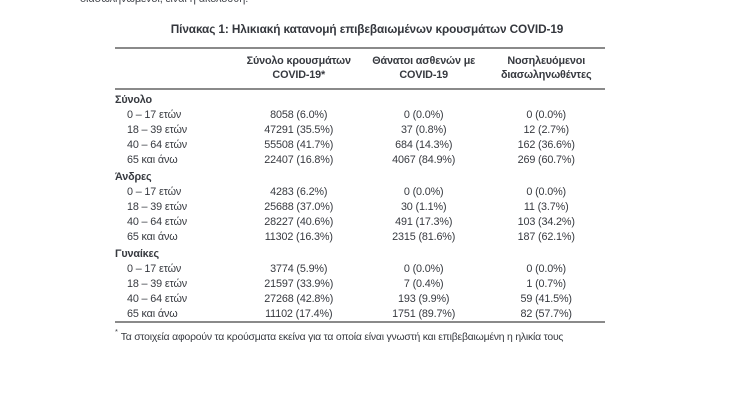 This screenshot has height=416, width=734. I want to click on cases-value: 22407 (16.8%), so click(299, 159).